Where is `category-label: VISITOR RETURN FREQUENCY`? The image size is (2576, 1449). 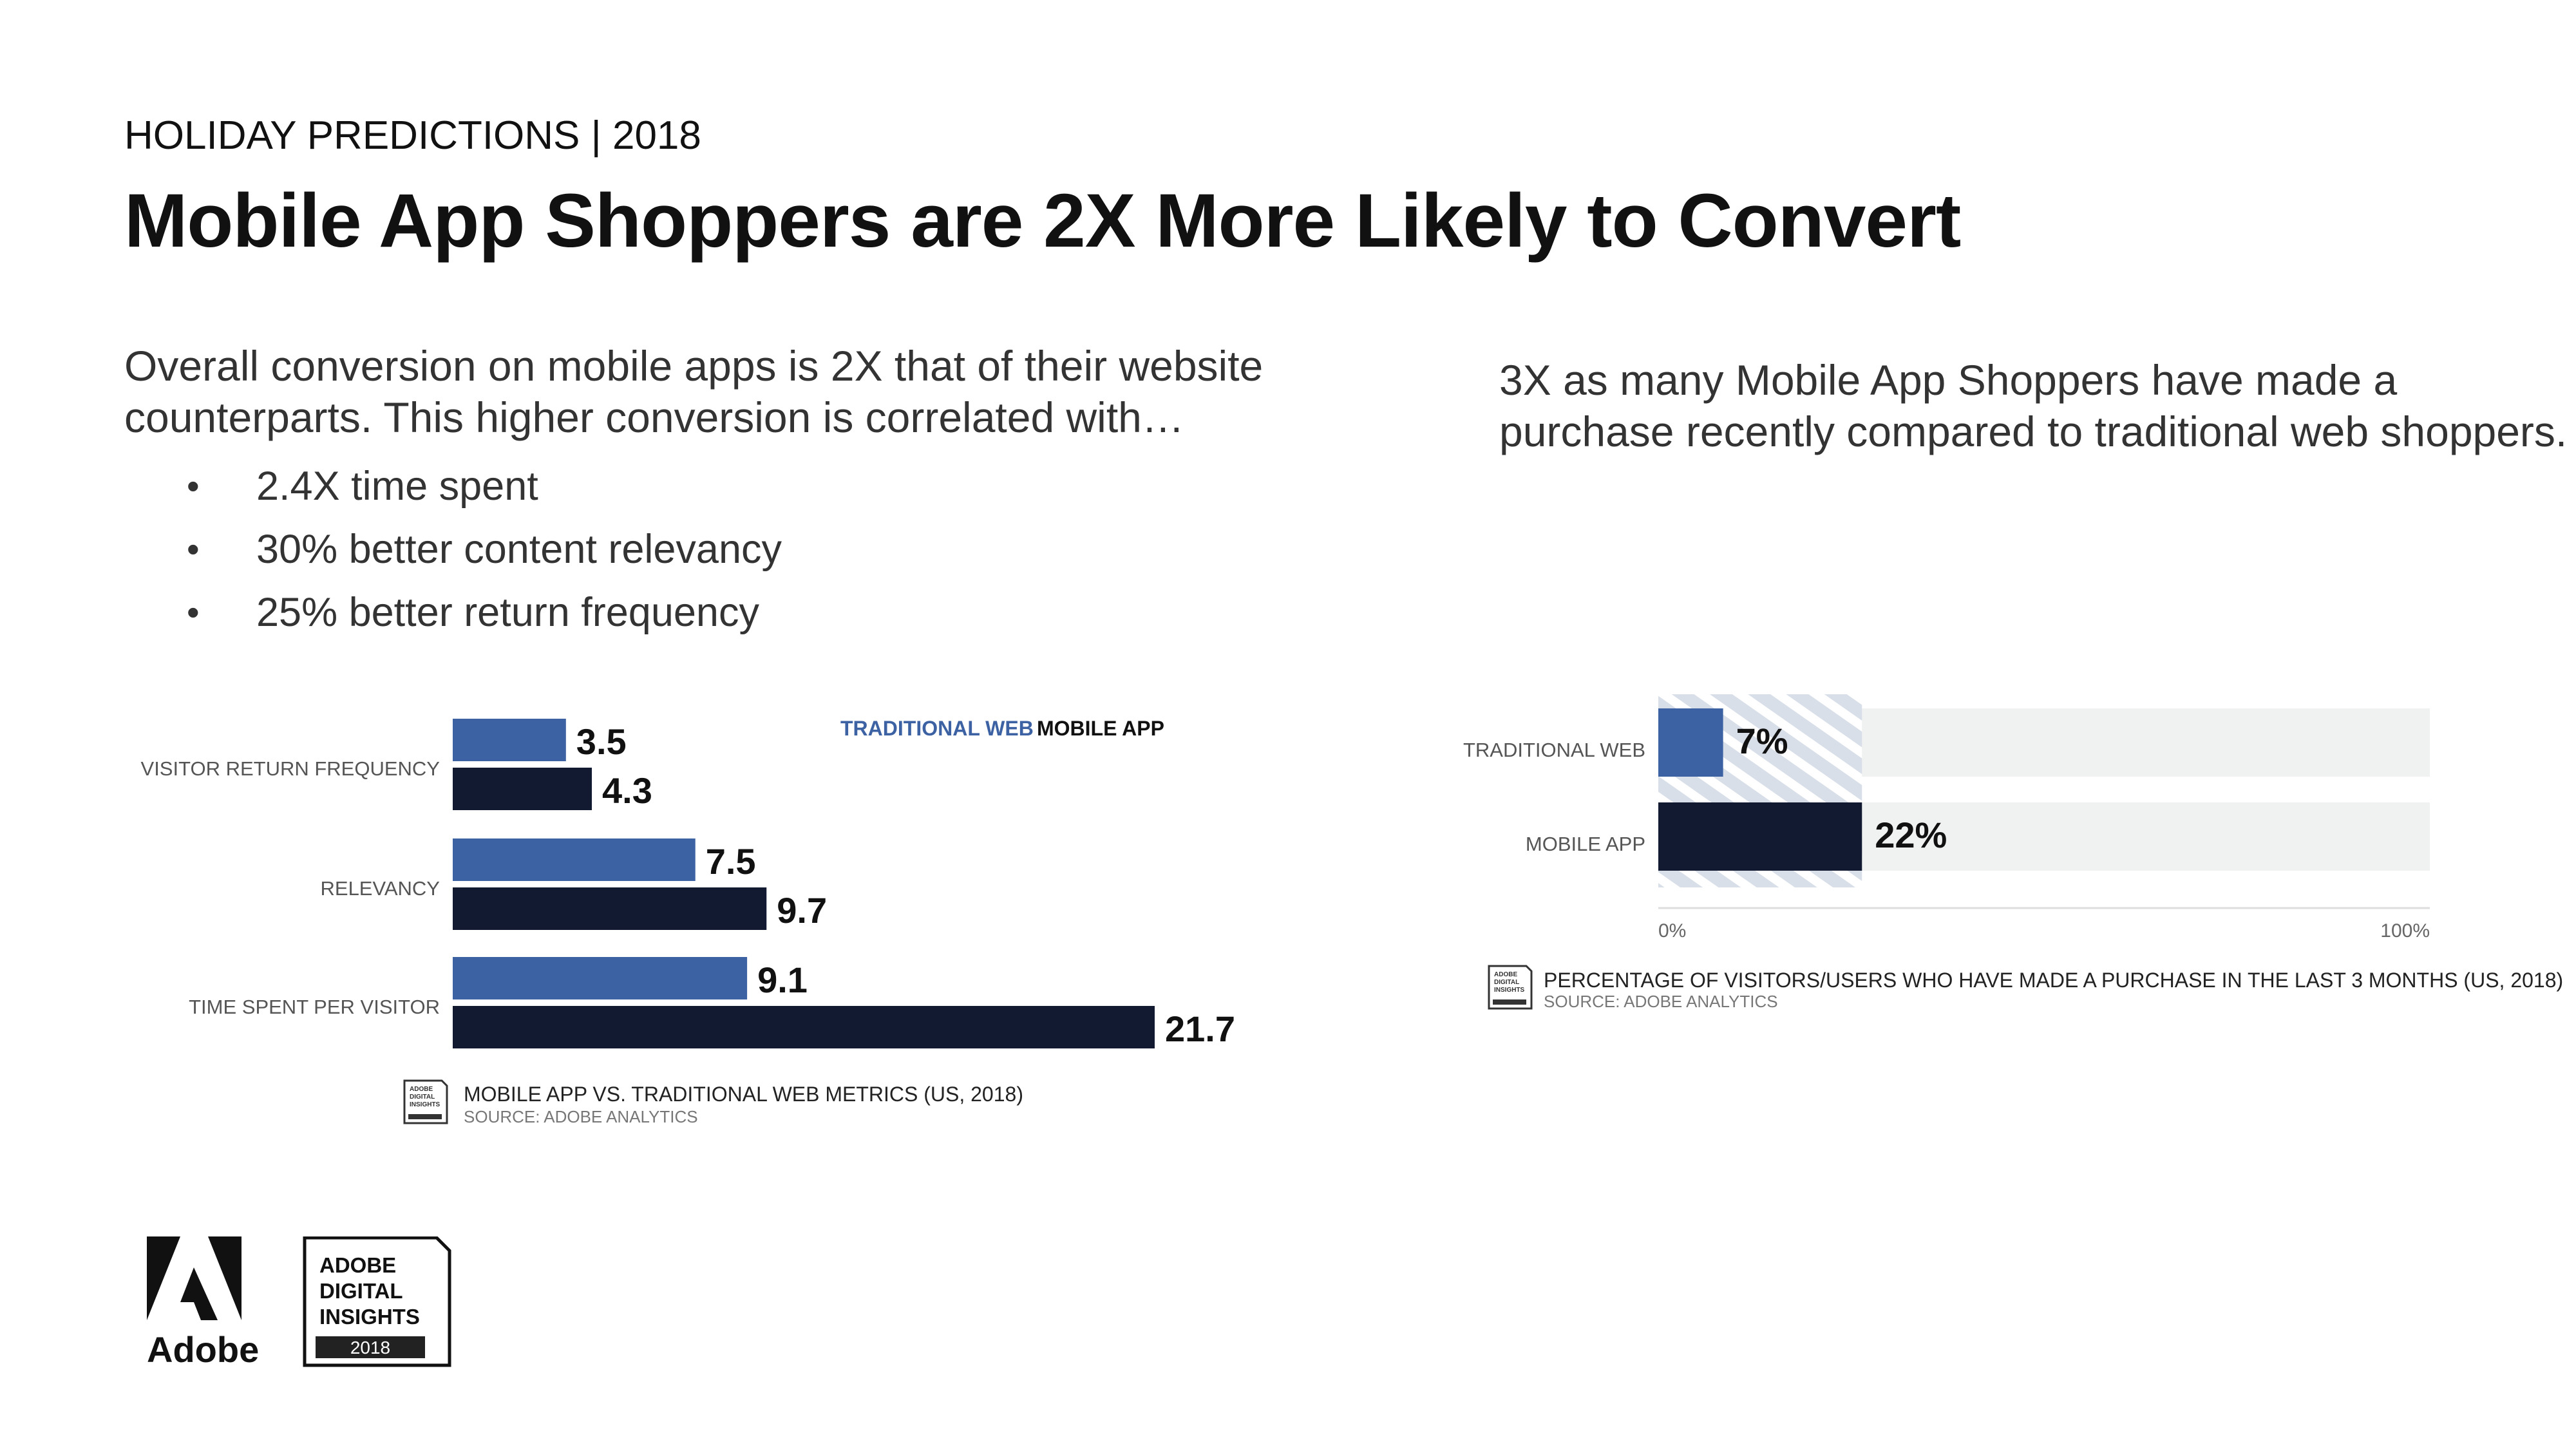
category-label: VISITOR RETURN FREQUENCY is located at coordinates (290, 769).